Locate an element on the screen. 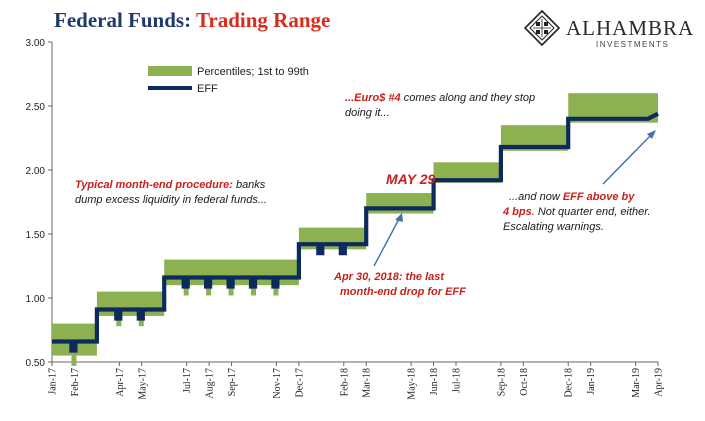 The width and height of the screenshot is (705, 421). x-tick-label: May-18 is located at coordinates (412, 384).